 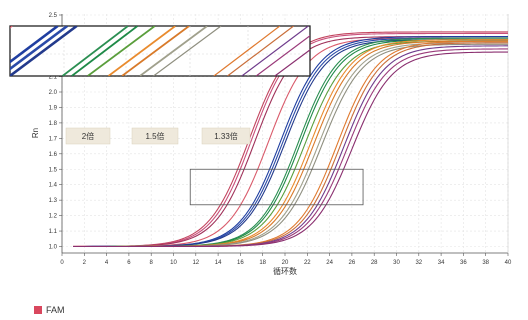 What do you see at coordinates (53, 124) in the screenshot?
I see `y-tick-label: 1.8` at bounding box center [53, 124].